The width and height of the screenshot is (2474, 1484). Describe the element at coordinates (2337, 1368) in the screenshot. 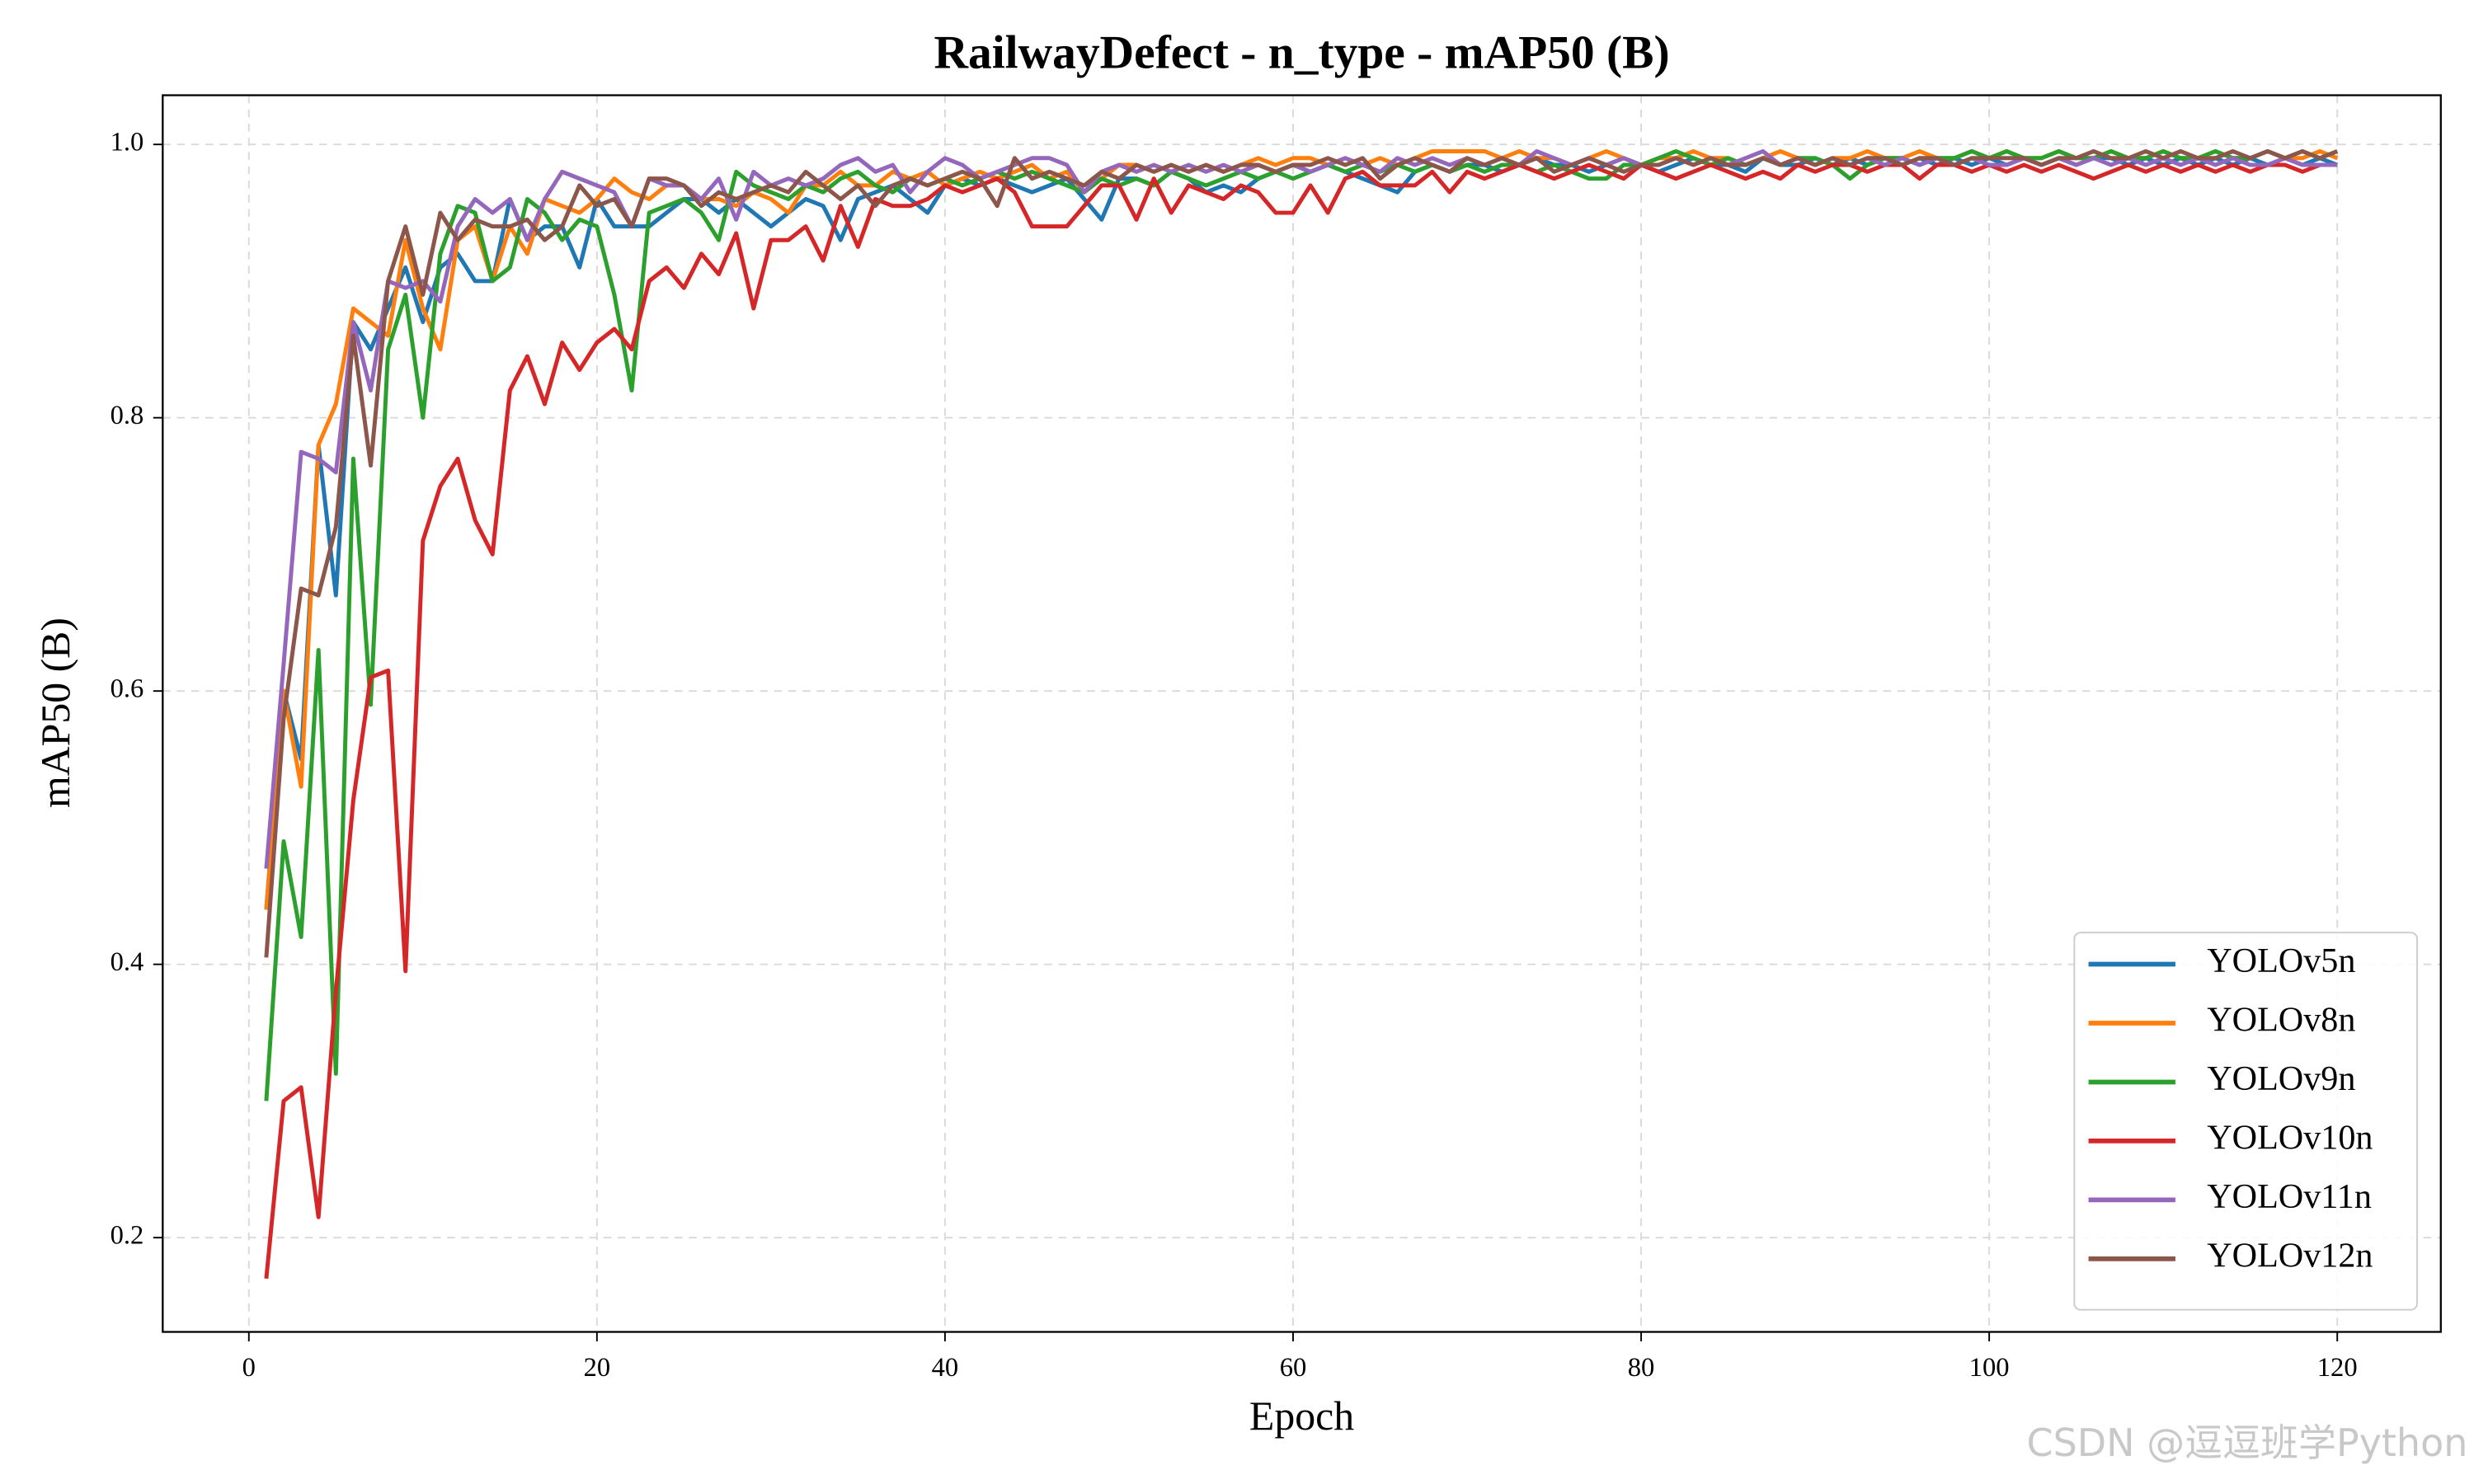

I see `x-tick-label: 120` at that location.